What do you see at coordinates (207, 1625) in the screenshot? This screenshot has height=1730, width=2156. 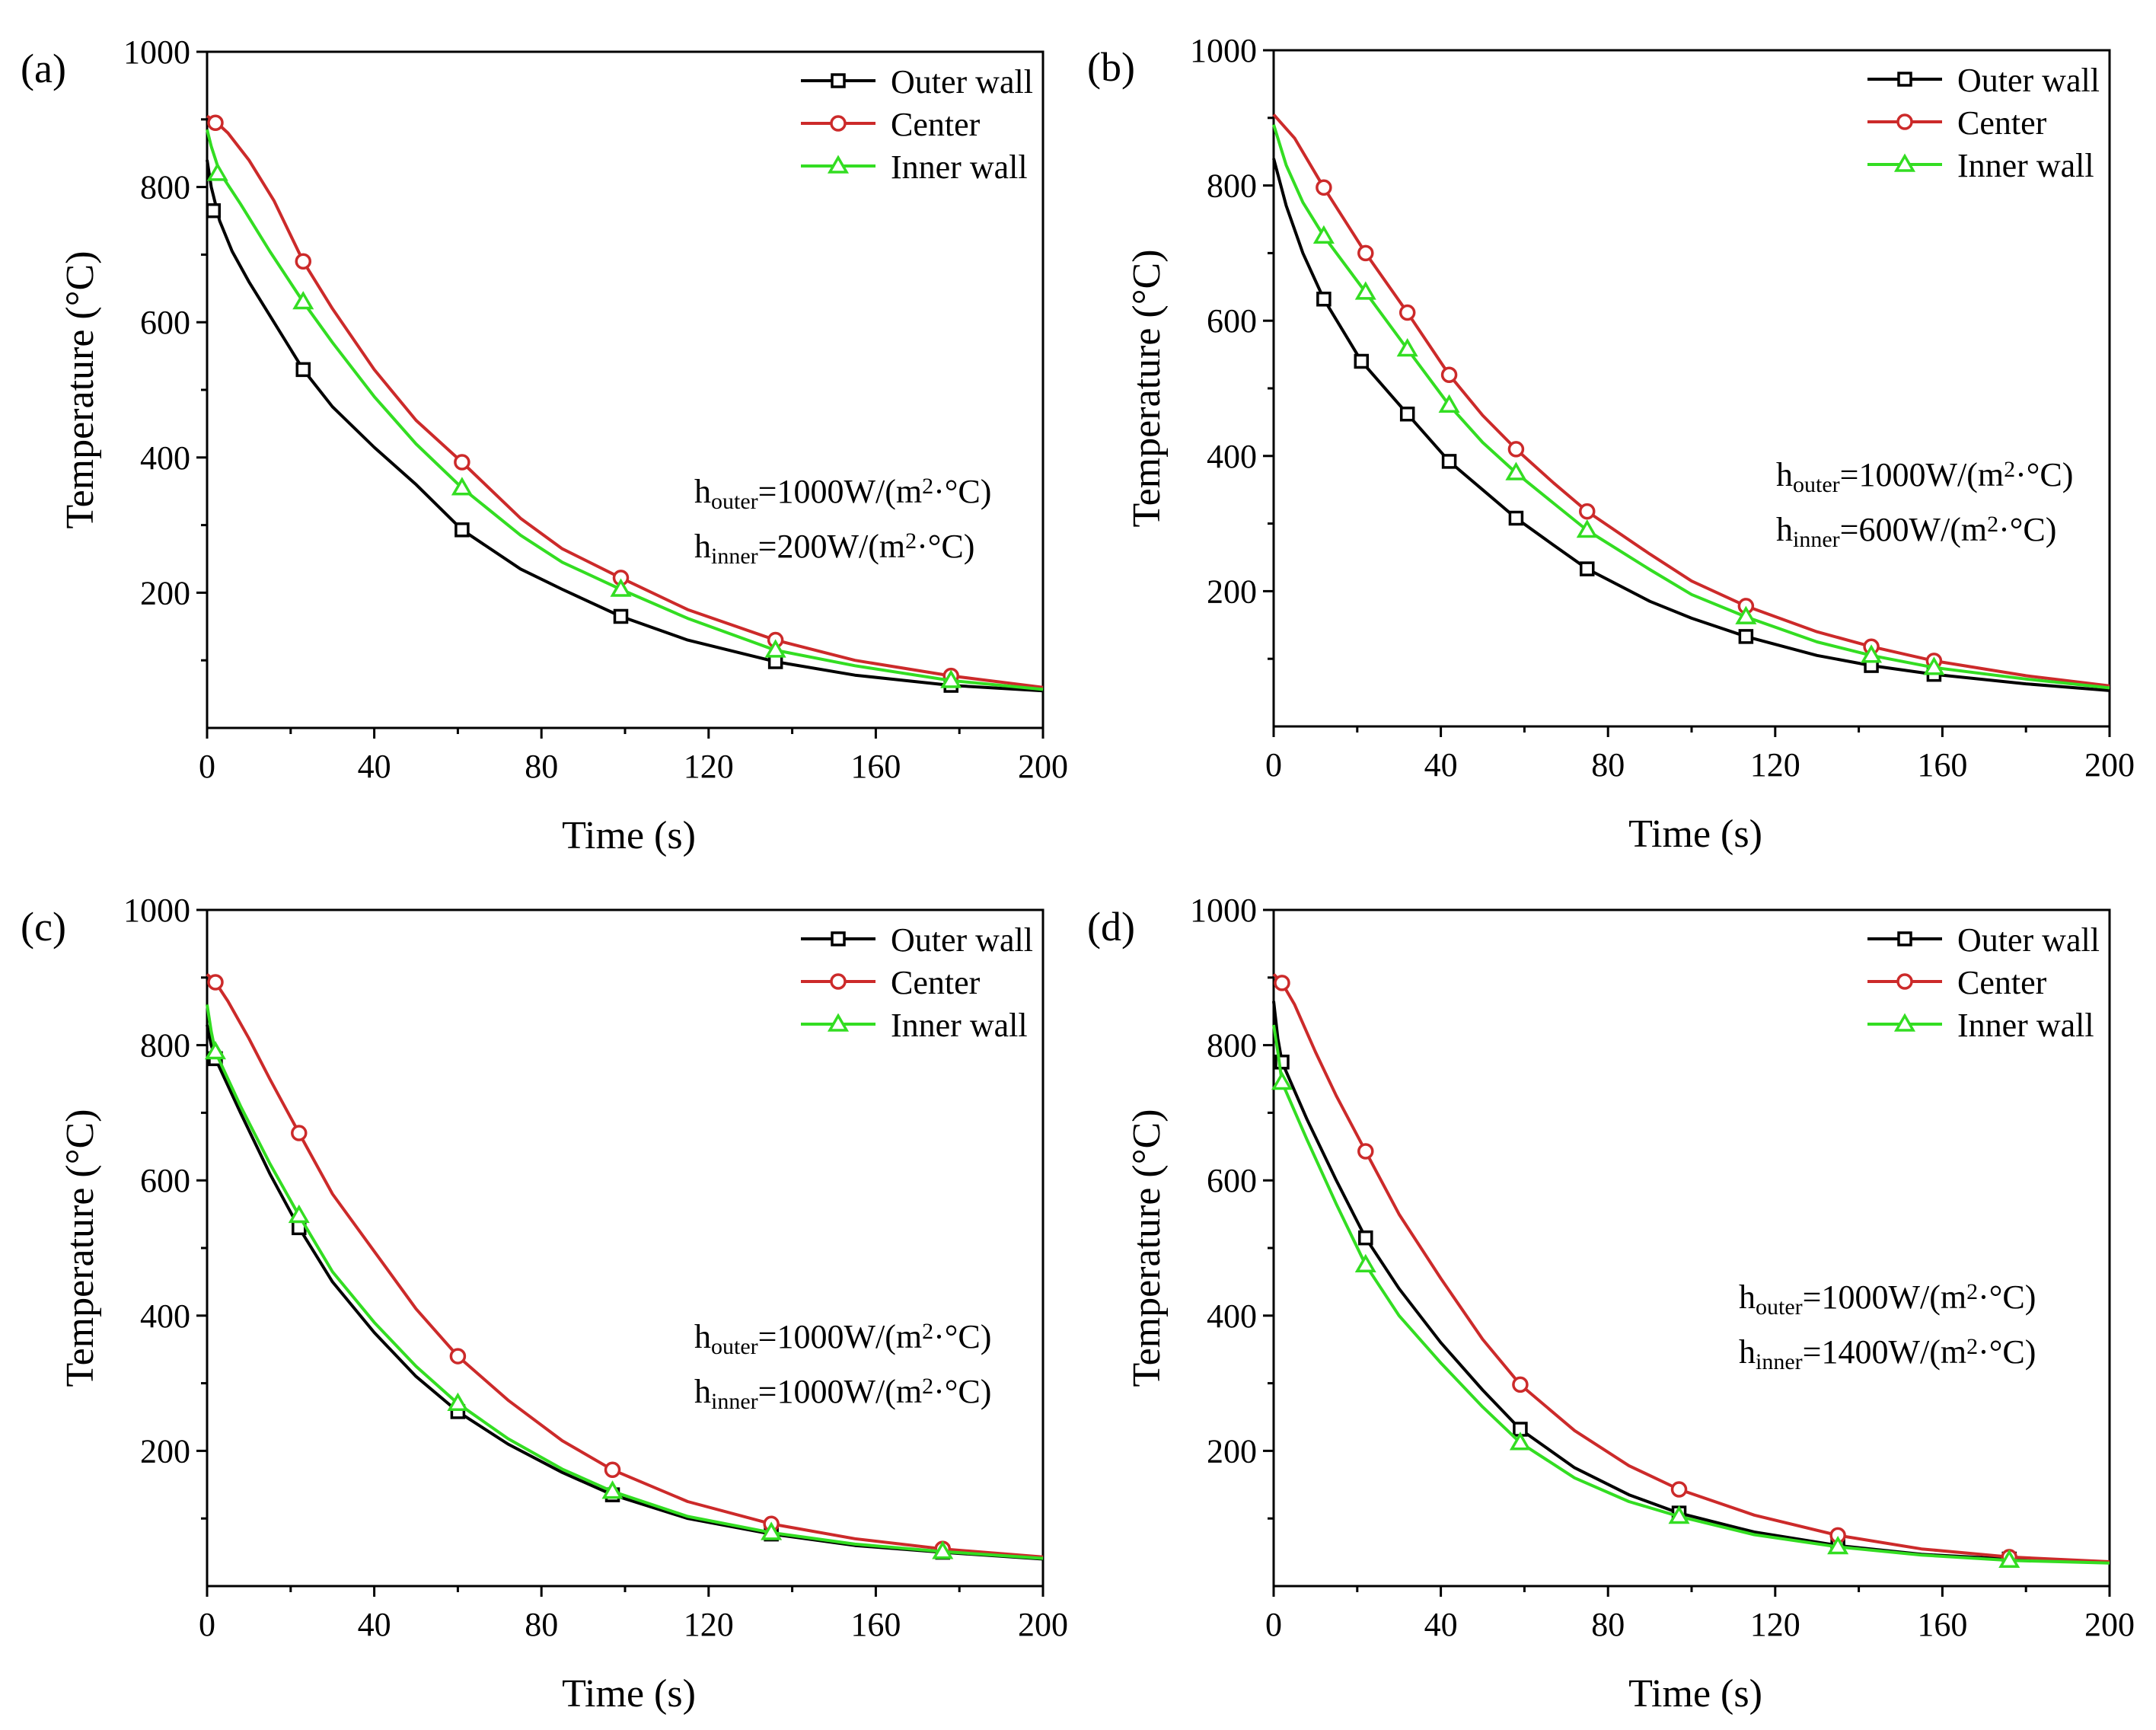 I see `x-tick-label: 0` at bounding box center [207, 1625].